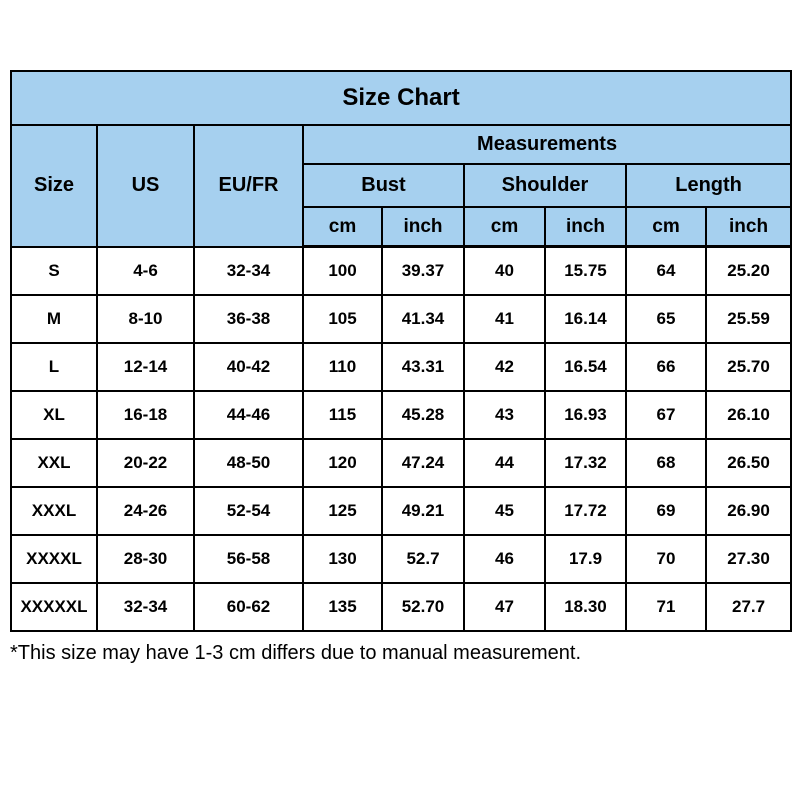 This screenshot has height=800, width=800. What do you see at coordinates (342, 559) in the screenshot?
I see `table-cell: 130` at bounding box center [342, 559].